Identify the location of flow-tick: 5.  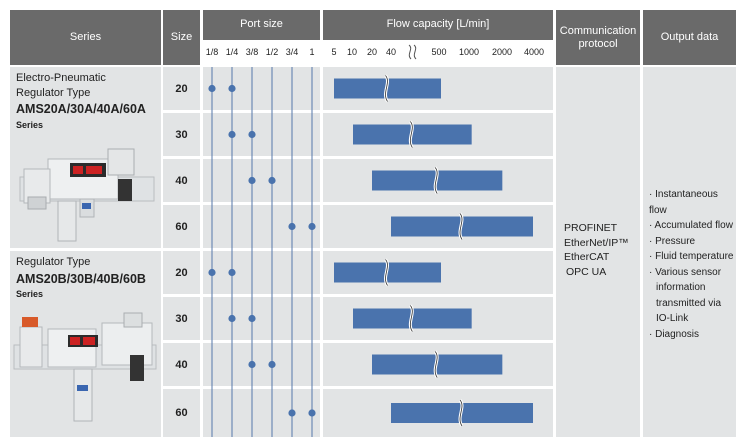
(334, 52).